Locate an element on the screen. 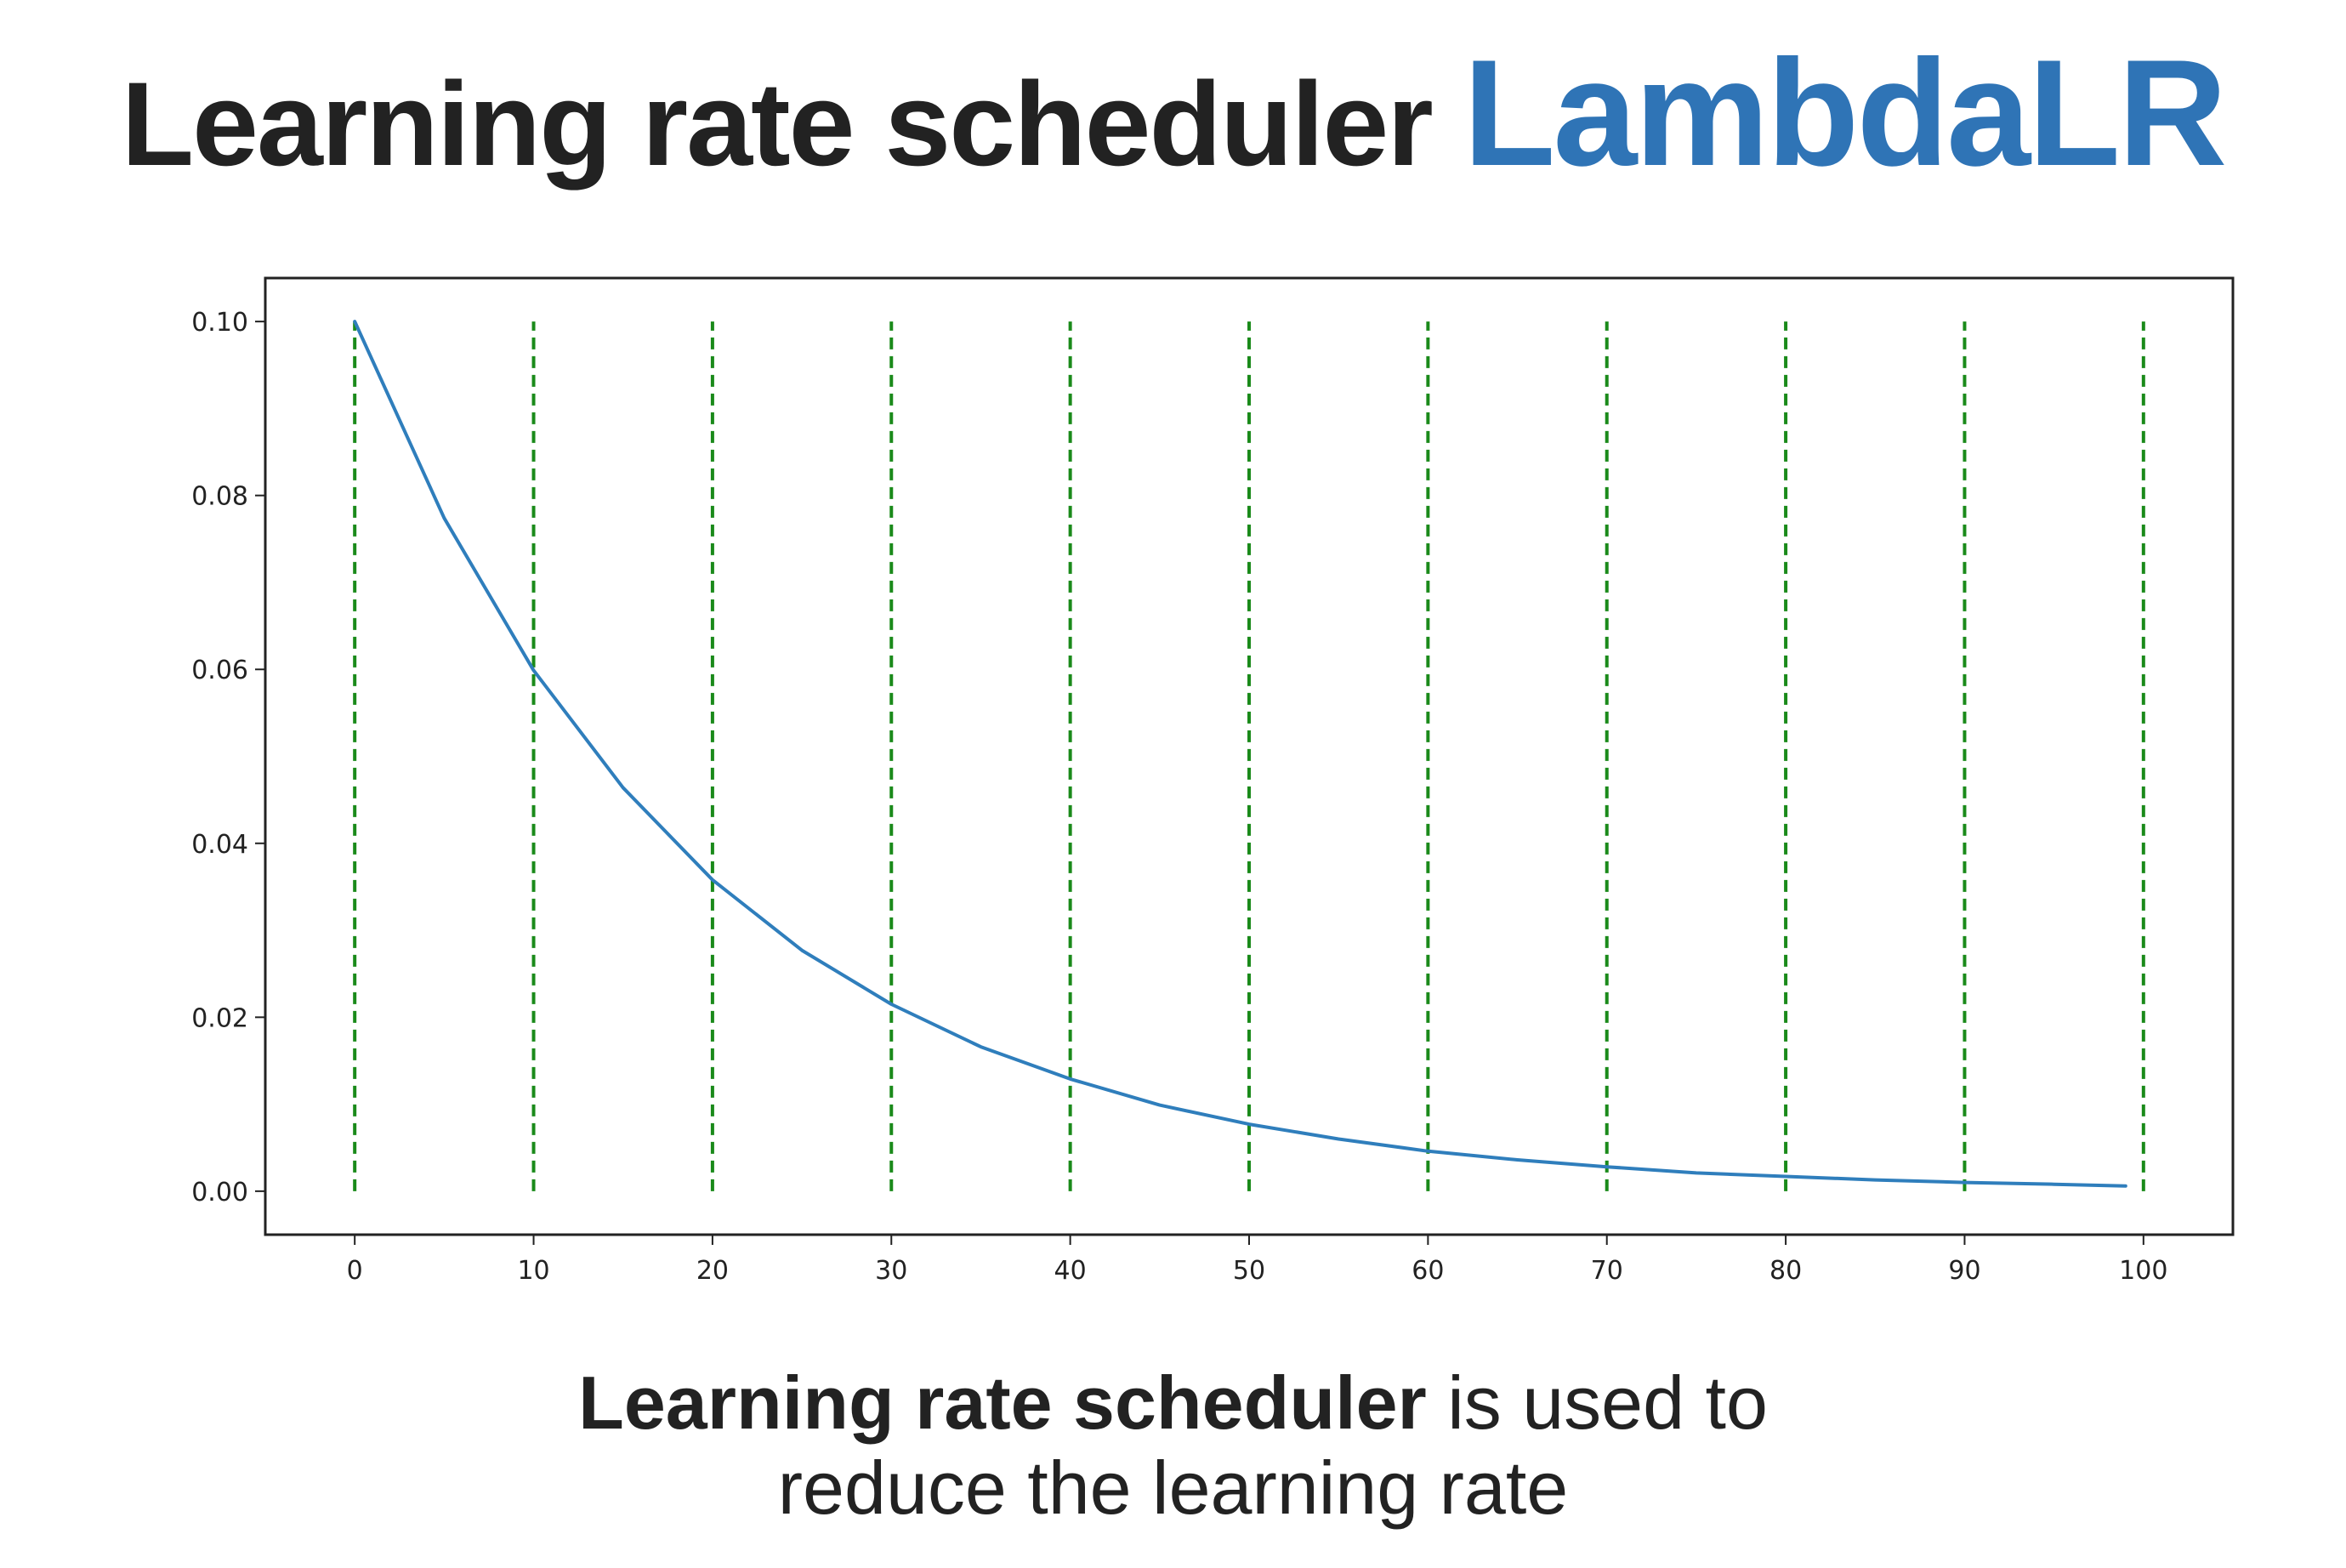 This screenshot has width=2346, height=1568. y-tick-label: 0.08 is located at coordinates (220, 497).